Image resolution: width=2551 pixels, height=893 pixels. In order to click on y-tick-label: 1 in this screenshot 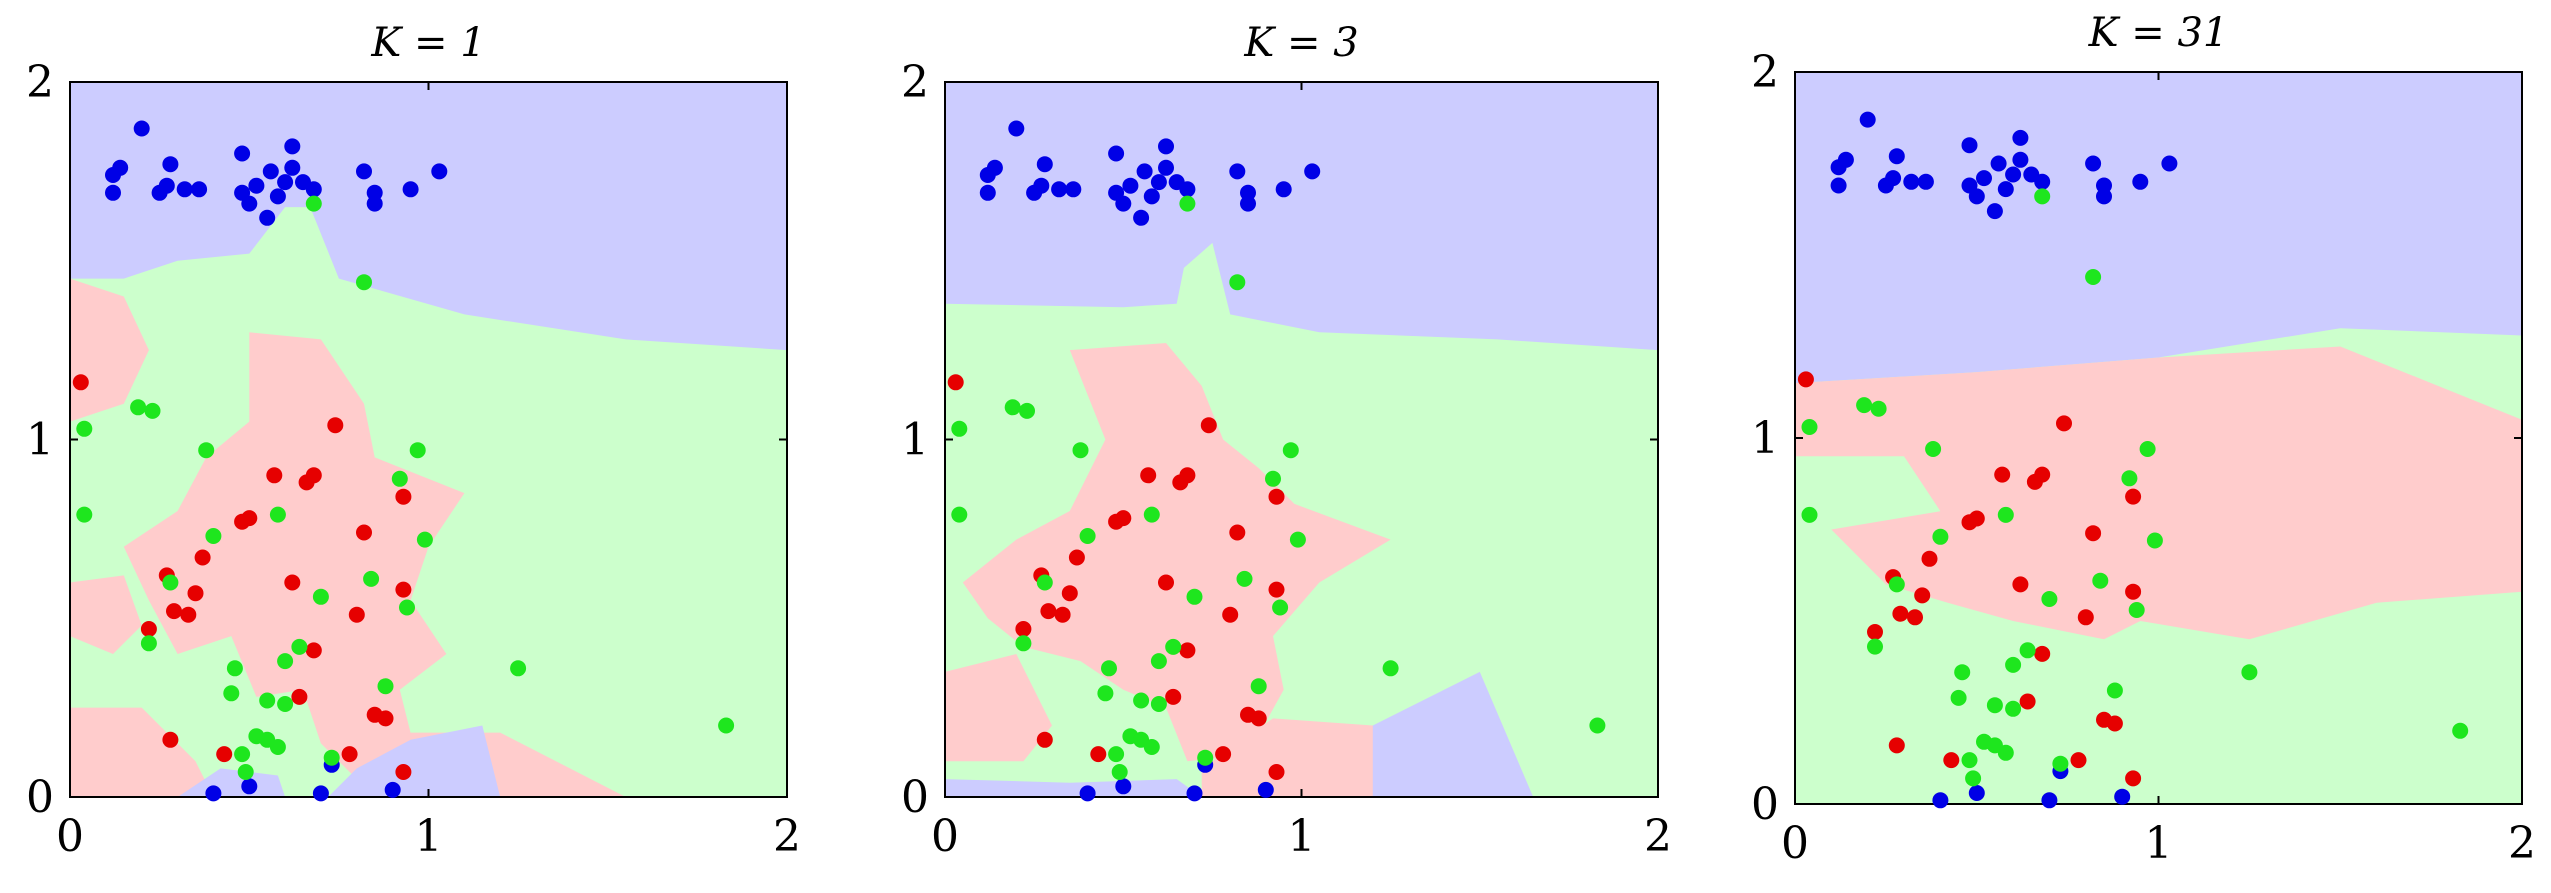, I will do `click(1765, 438)`.